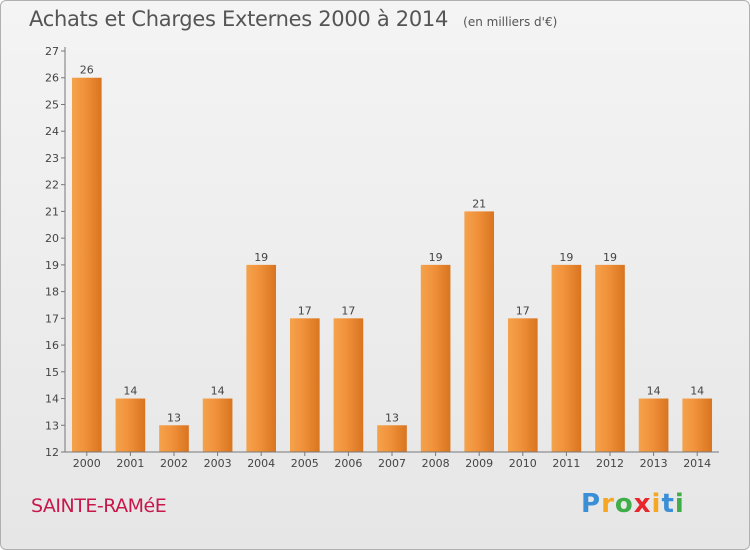 This screenshot has height=550, width=750. I want to click on x-tick-label-2009: 2009, so click(479, 463).